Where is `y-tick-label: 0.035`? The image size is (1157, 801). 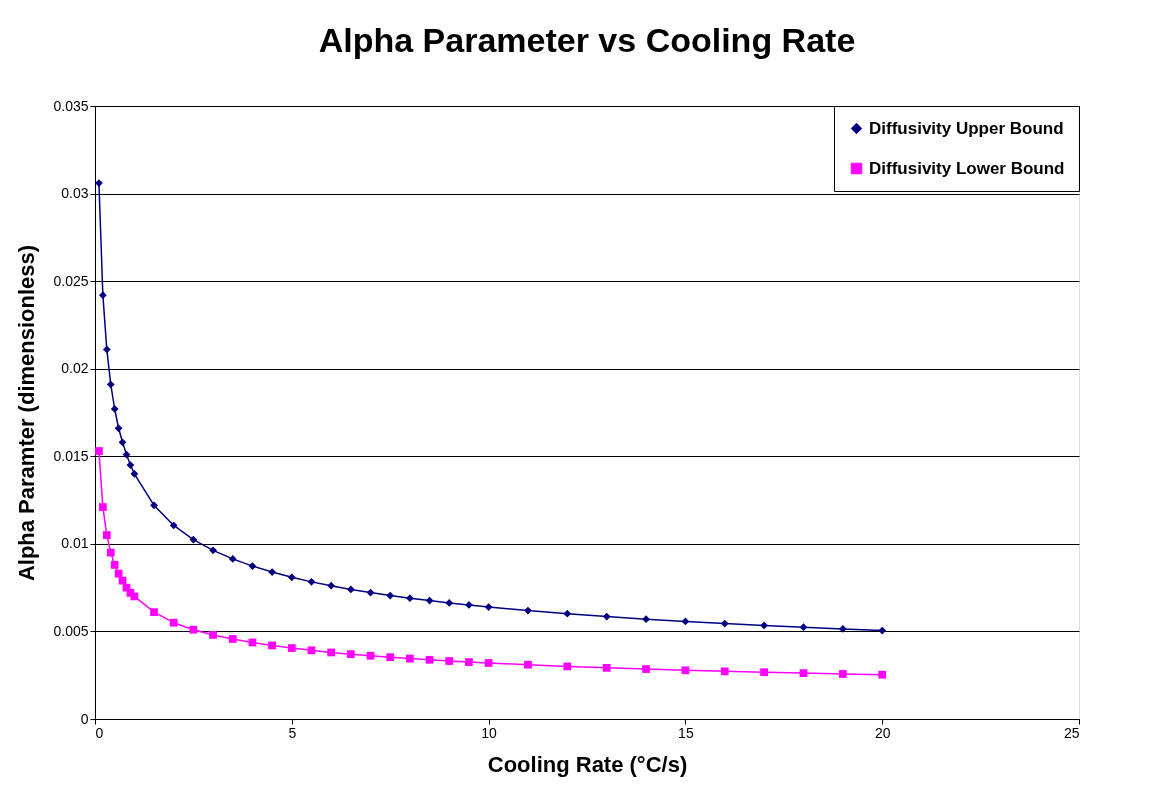
y-tick-label: 0.035 is located at coordinates (71, 105).